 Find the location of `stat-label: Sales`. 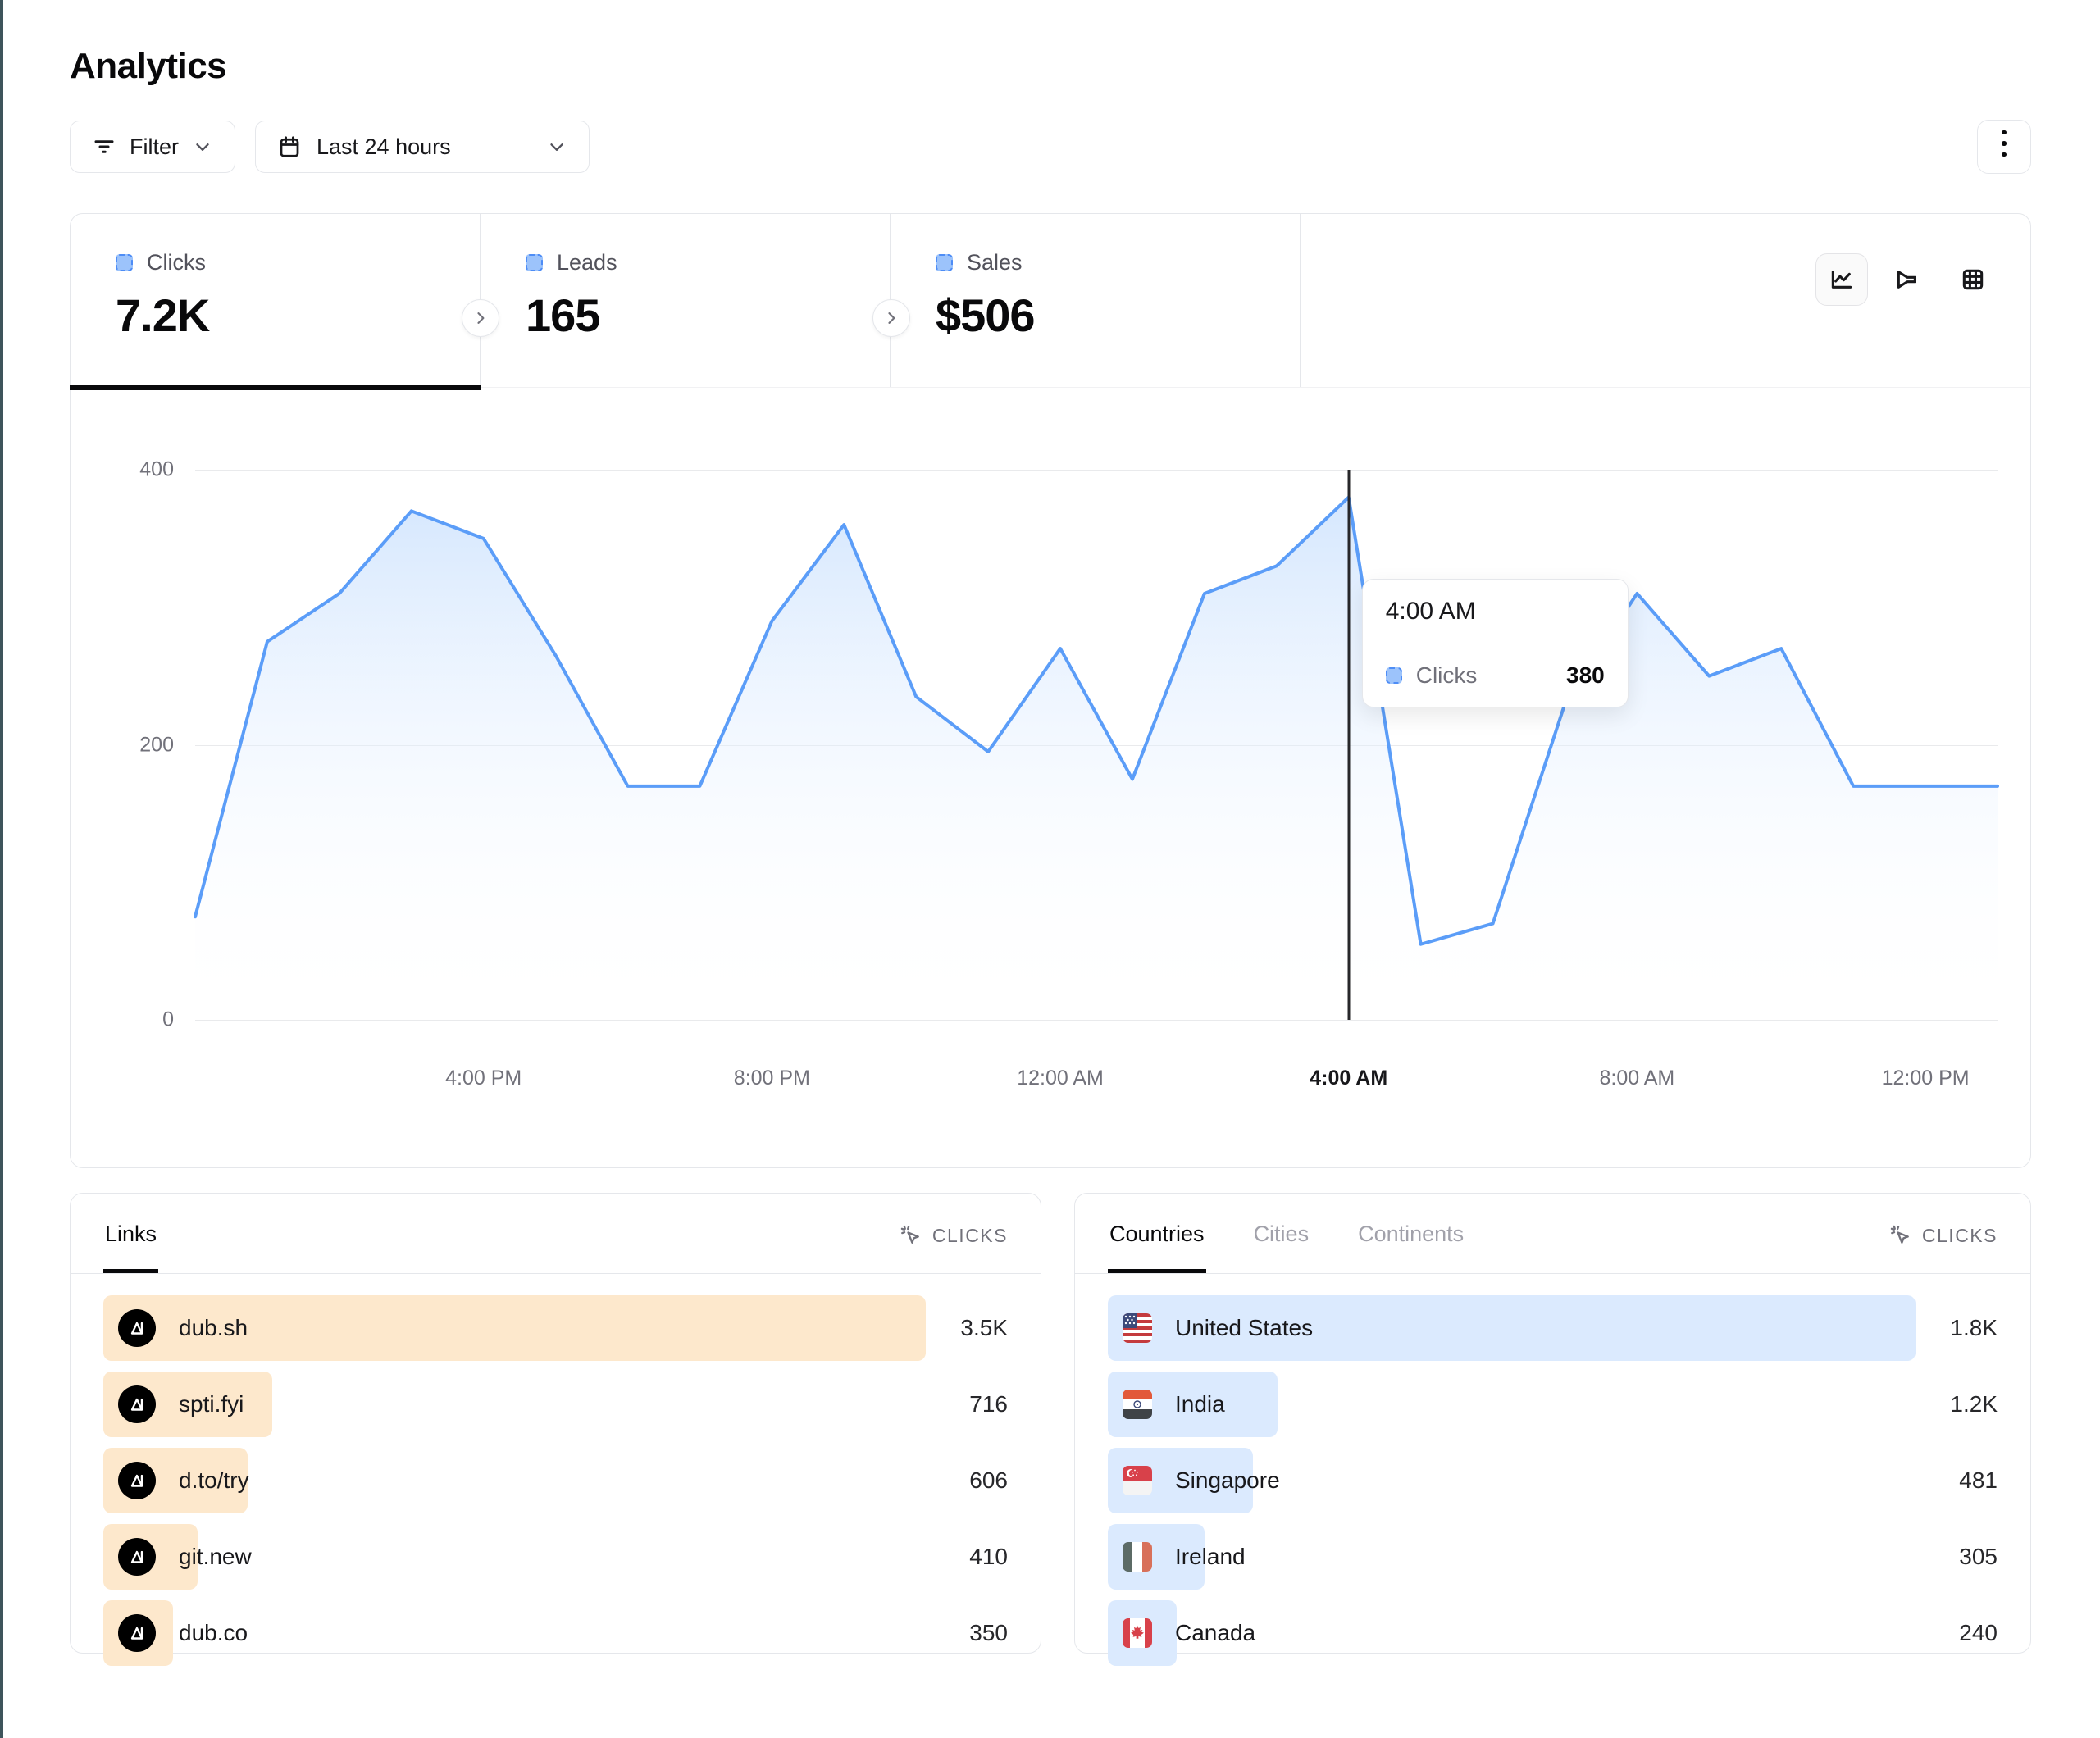

stat-label: Sales is located at coordinates (995, 262).